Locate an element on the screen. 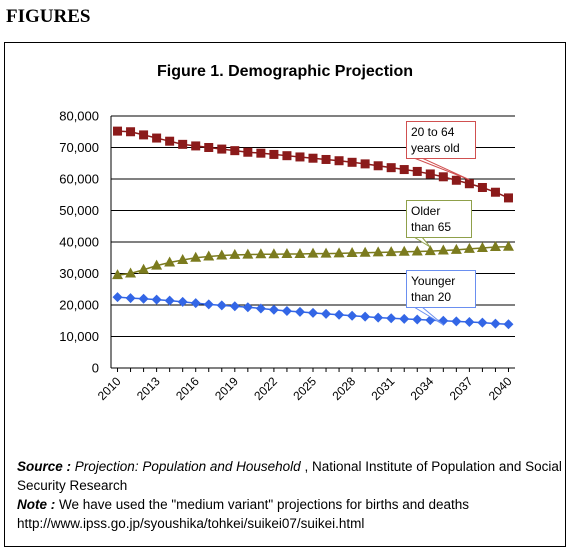 This screenshot has height=553, width=573. series-label-older-than-65: Older than 65 is located at coordinates (439, 219).